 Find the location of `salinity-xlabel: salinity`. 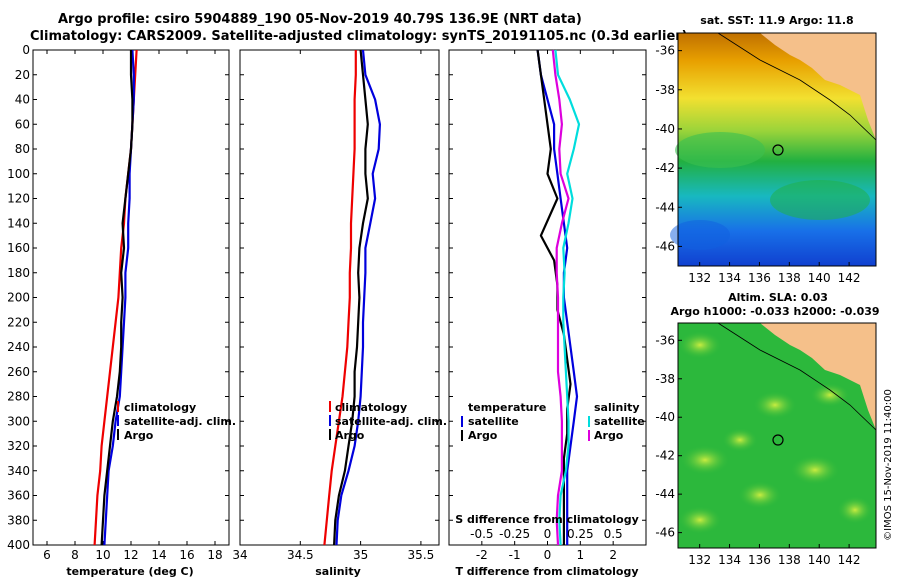

salinity-xlabel: salinity is located at coordinates (338, 571).